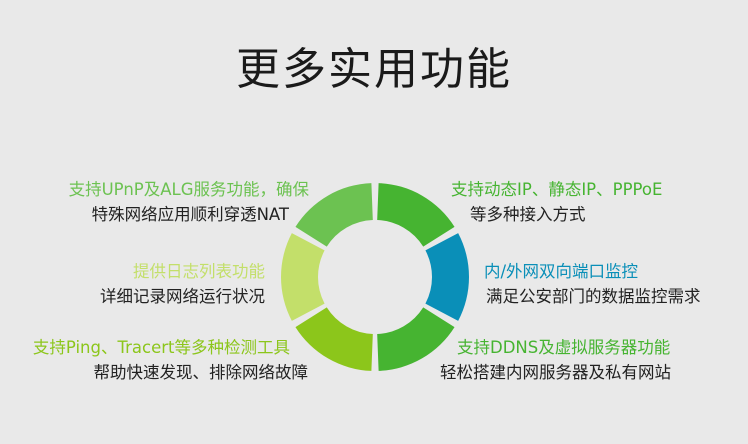 The height and width of the screenshot is (444, 748). What do you see at coordinates (593, 296) in the screenshot?
I see `feature-detail-port-monitor: 满足公安部门的数据监控需求` at bounding box center [593, 296].